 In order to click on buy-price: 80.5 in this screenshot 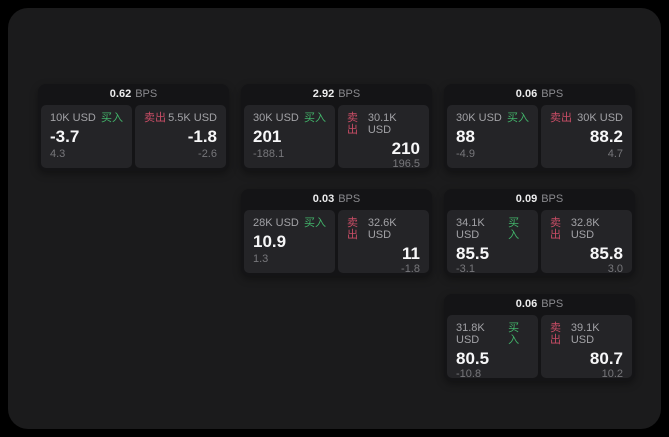, I will do `click(473, 359)`.